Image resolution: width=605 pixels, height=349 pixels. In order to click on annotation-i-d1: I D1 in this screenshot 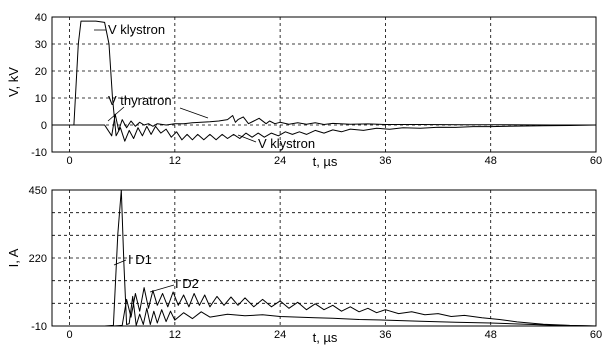, I will do `click(140, 259)`.